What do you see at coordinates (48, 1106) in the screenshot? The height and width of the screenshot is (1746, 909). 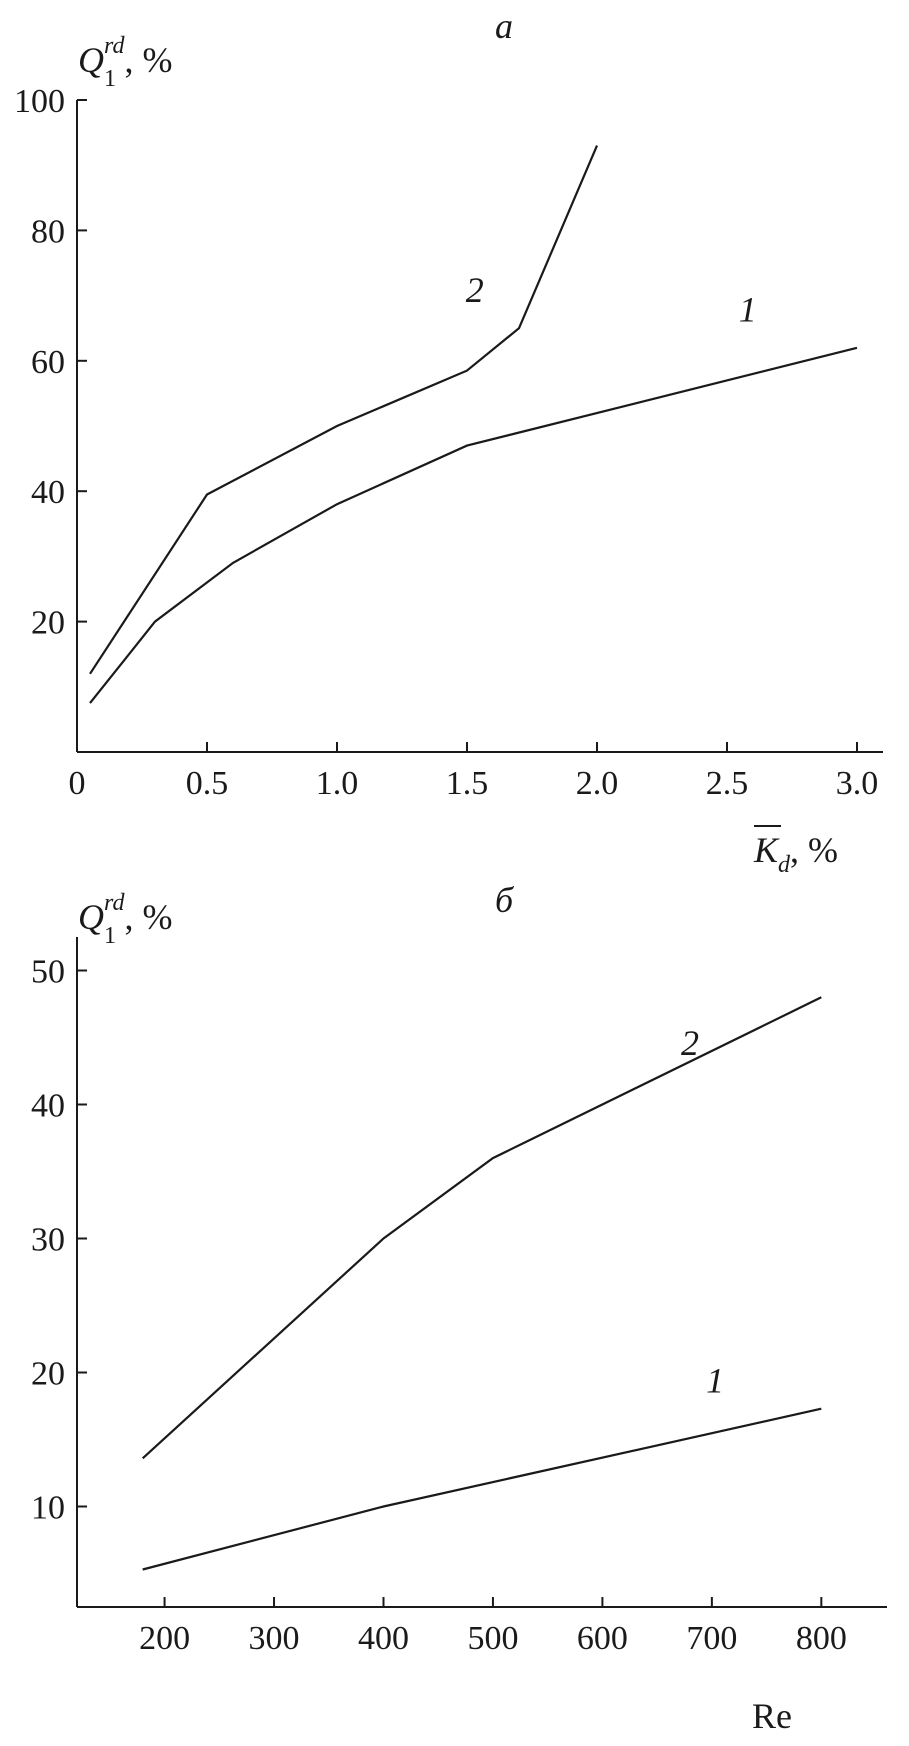 I see `panel-b-y-tick-label: 40` at bounding box center [48, 1106].